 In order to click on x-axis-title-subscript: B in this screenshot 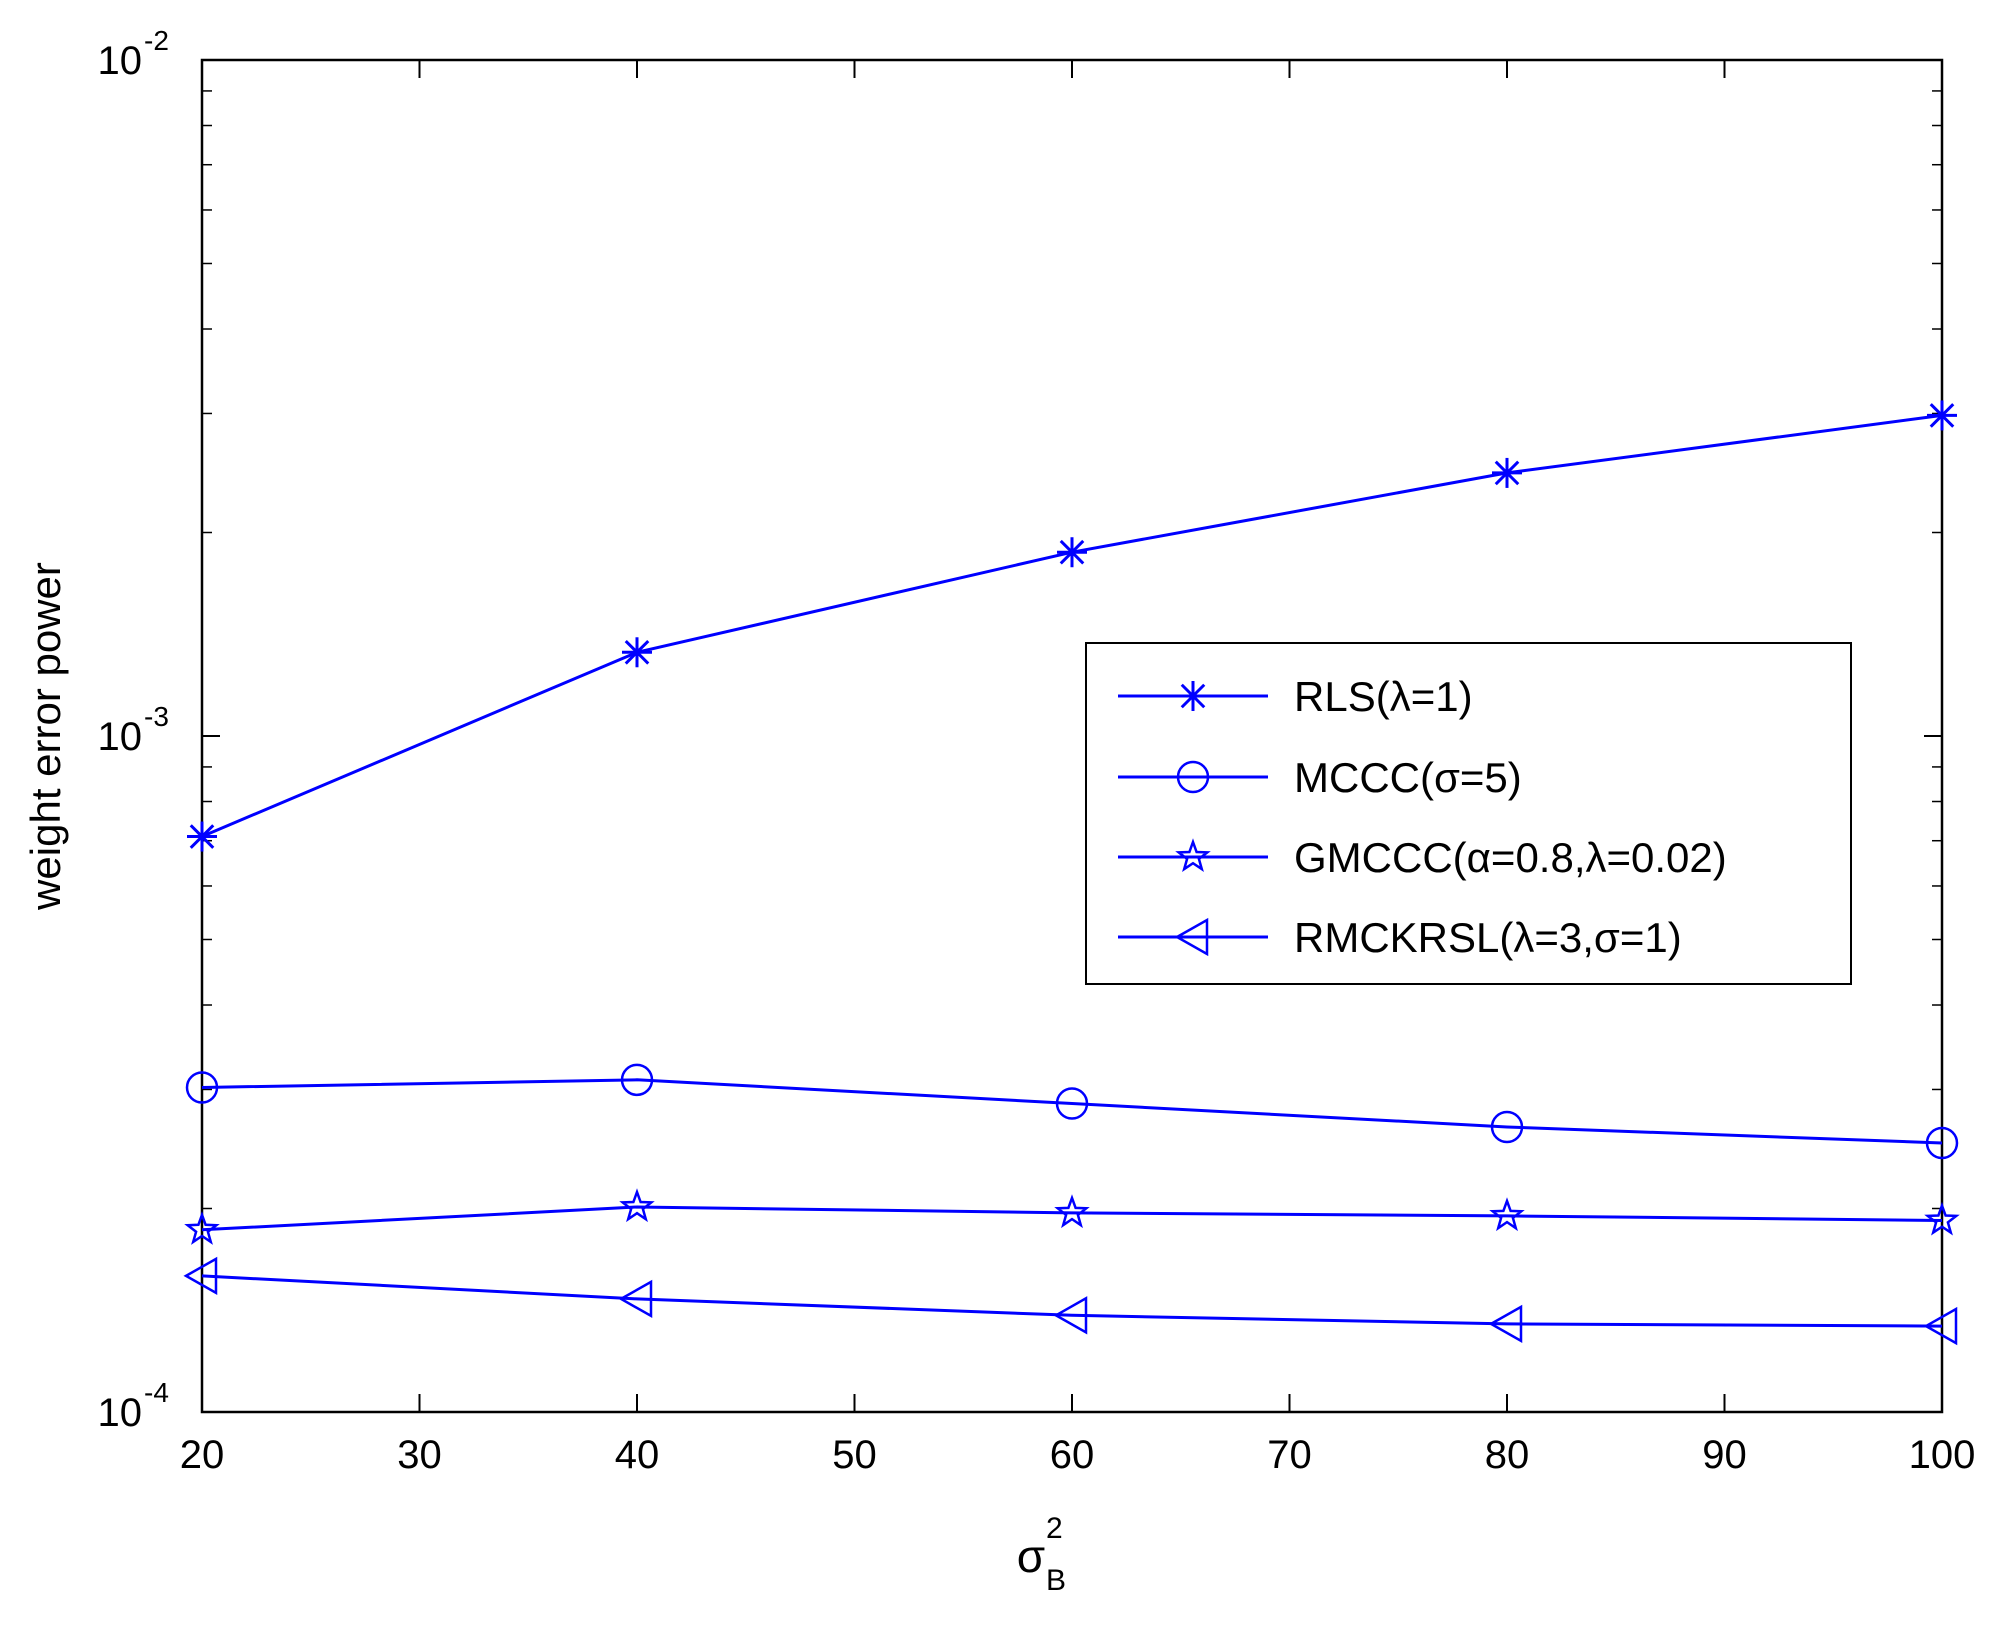, I will do `click(1056, 1580)`.